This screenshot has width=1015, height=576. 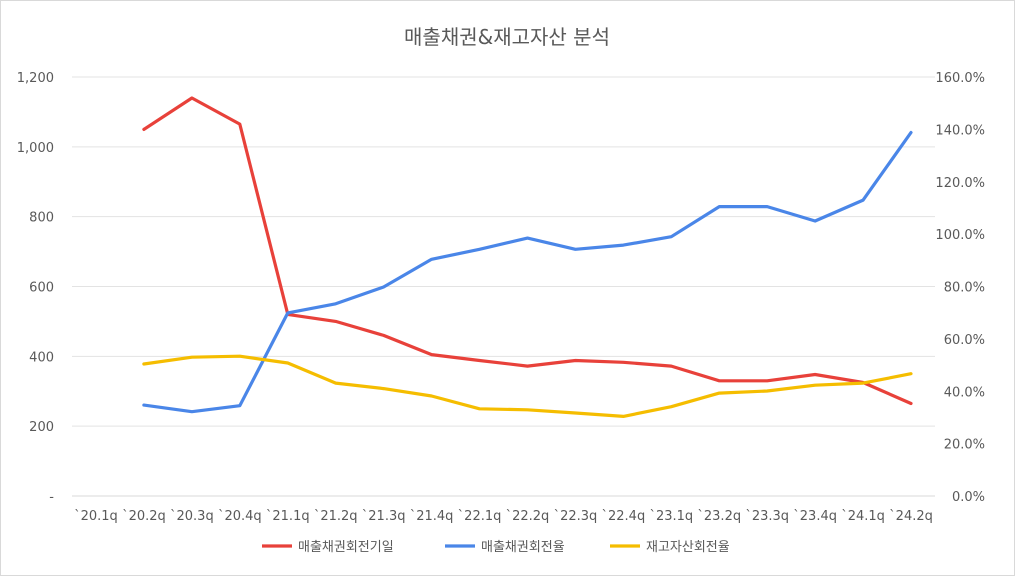 What do you see at coordinates (815, 516) in the screenshot?
I see `x-tick-label: `23.4q` at bounding box center [815, 516].